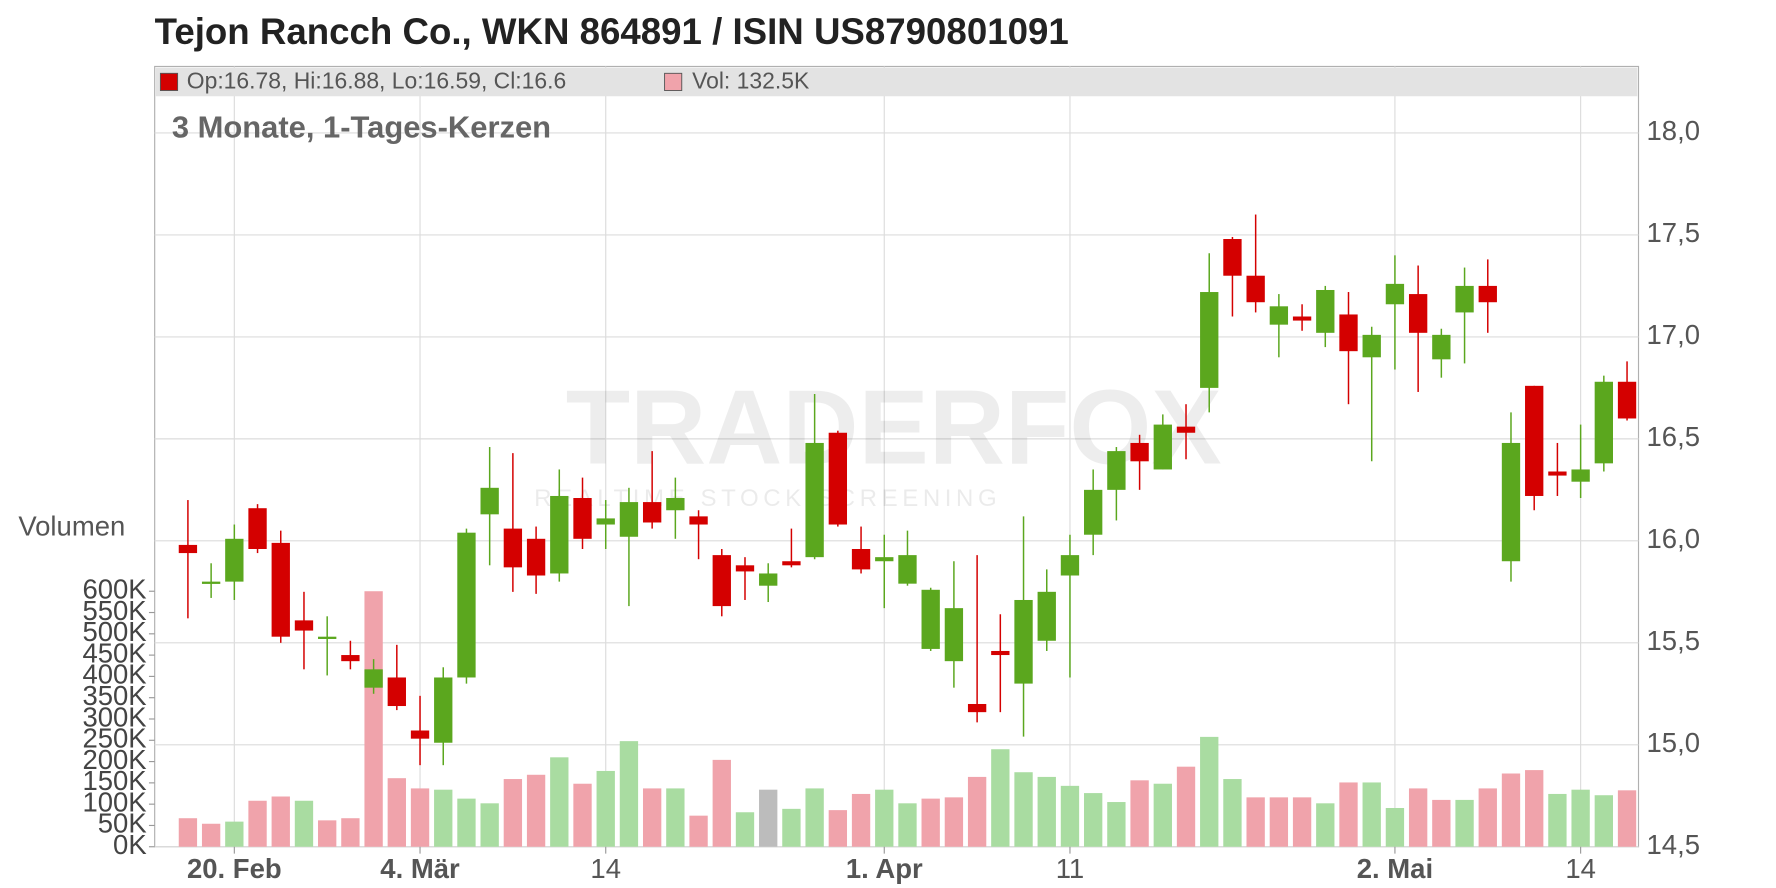 The image size is (1776, 888). Describe the element at coordinates (1580, 868) in the screenshot. I see `x-tick-label: 14` at that location.